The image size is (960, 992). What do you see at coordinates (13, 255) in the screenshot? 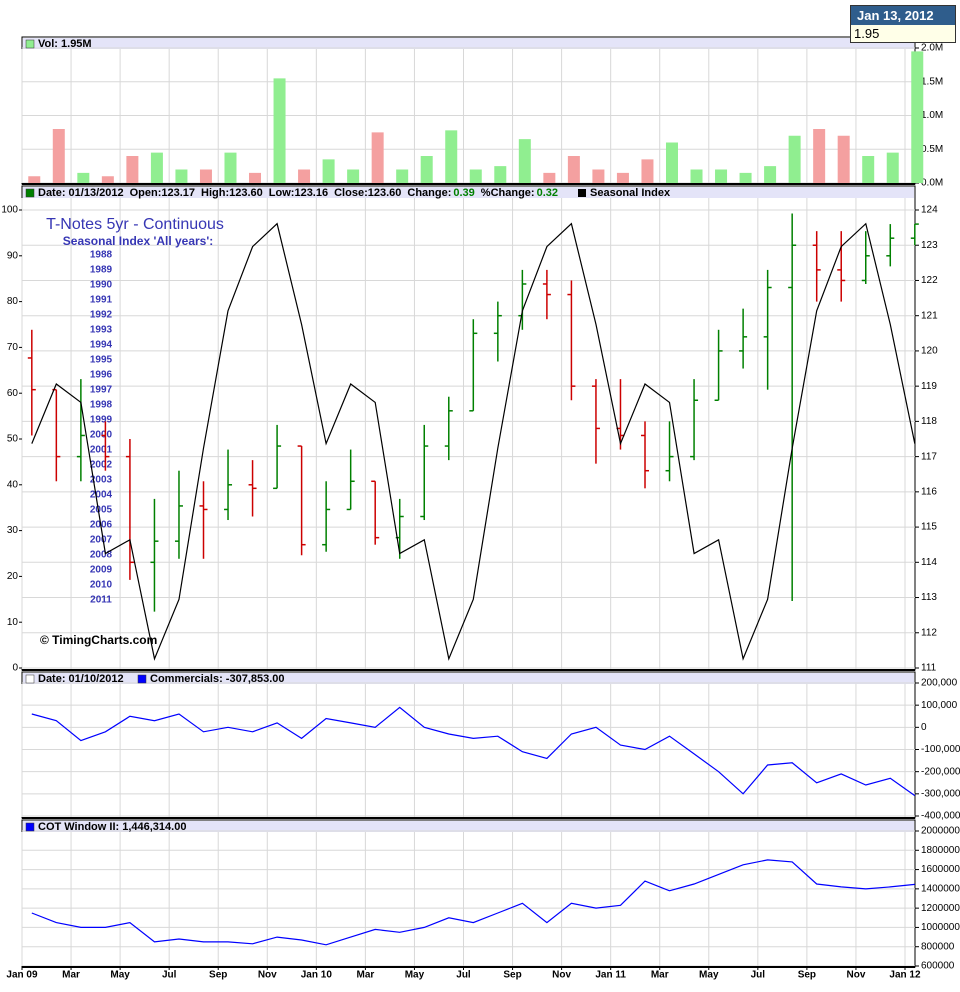
I see `y2-tick-label: 90` at bounding box center [13, 255].